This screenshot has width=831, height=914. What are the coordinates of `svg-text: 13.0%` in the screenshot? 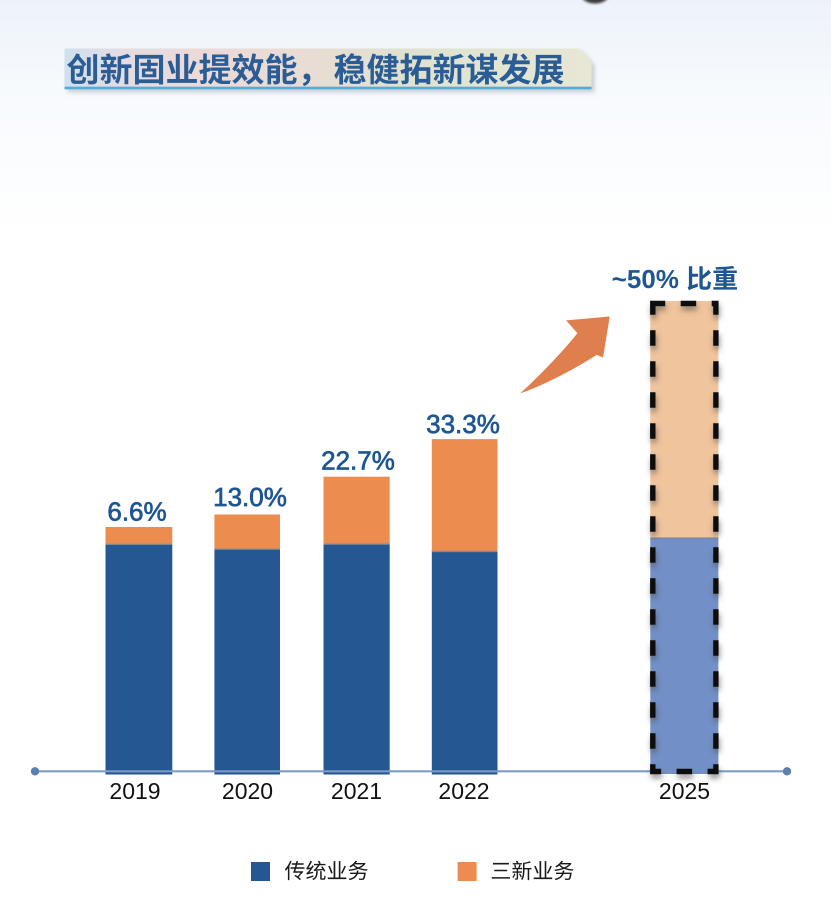 It's located at (250, 497).